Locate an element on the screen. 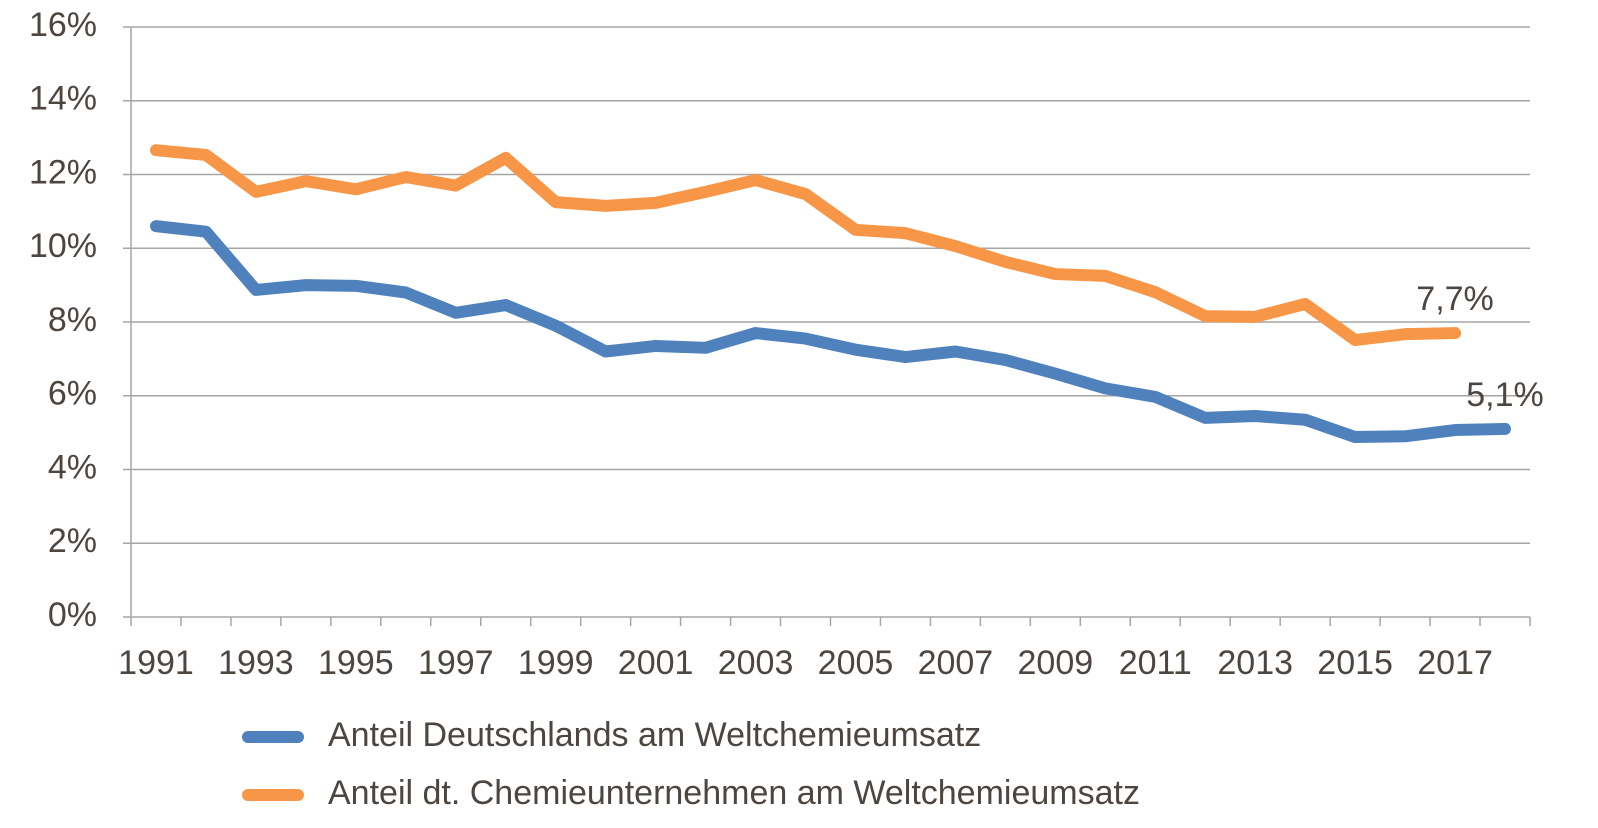  y-tick-label: 16% is located at coordinates (63, 25).